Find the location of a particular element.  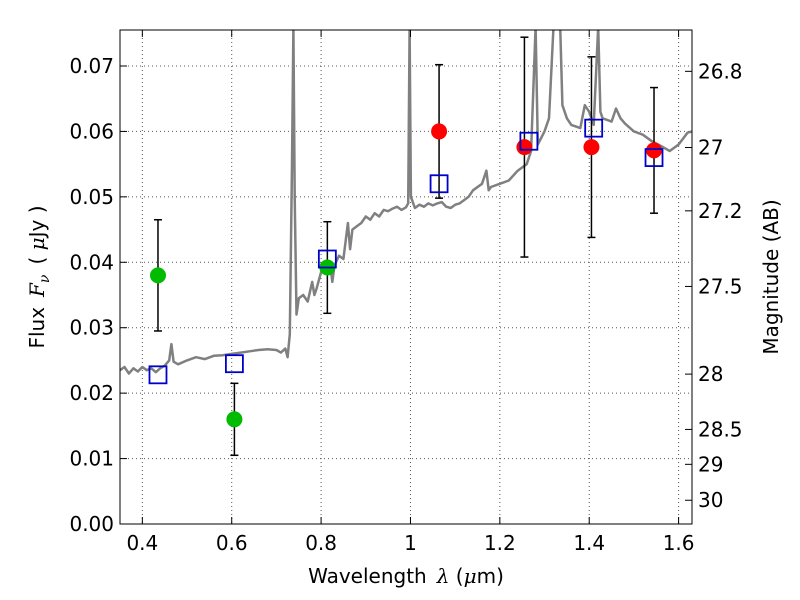

y-tick-label: 0.01 is located at coordinates (91, 459).